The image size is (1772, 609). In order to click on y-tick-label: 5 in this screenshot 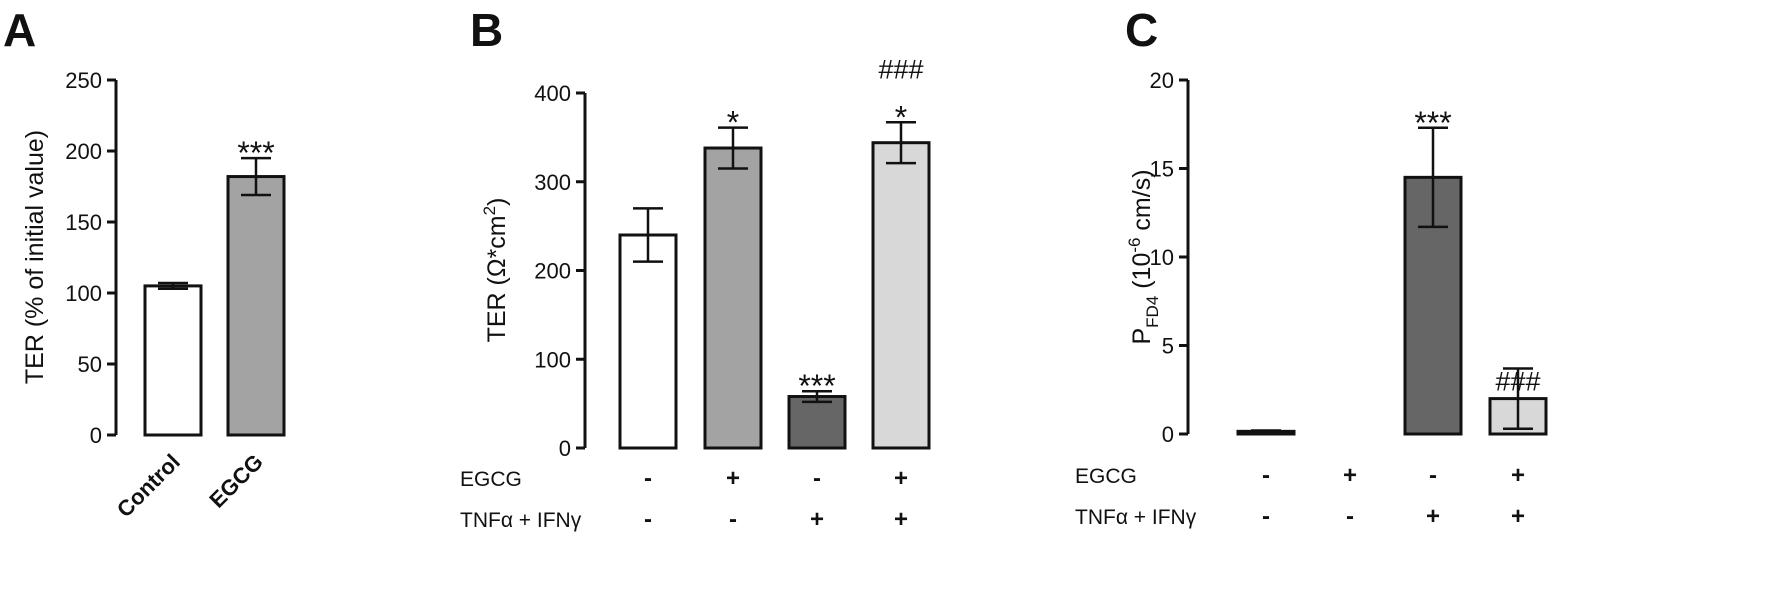, I will do `click(1168, 346)`.